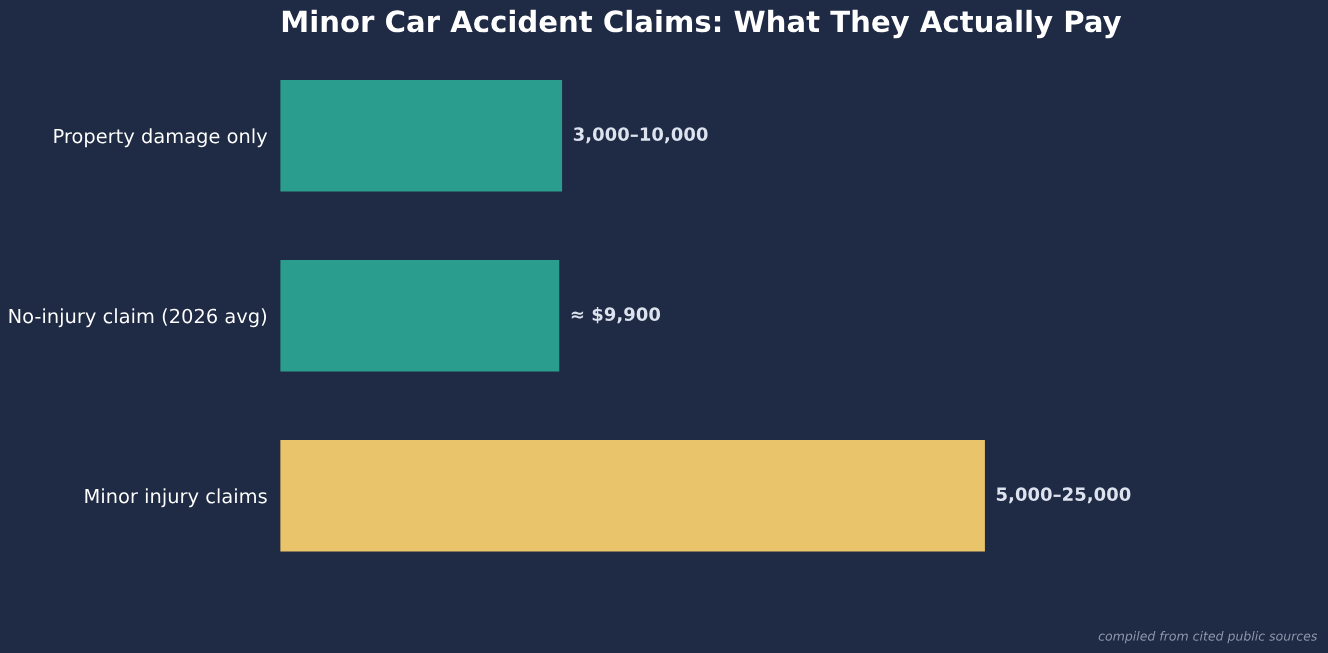 The height and width of the screenshot is (653, 1328). I want to click on y-tick-label: Minor injury claims, so click(176, 498).